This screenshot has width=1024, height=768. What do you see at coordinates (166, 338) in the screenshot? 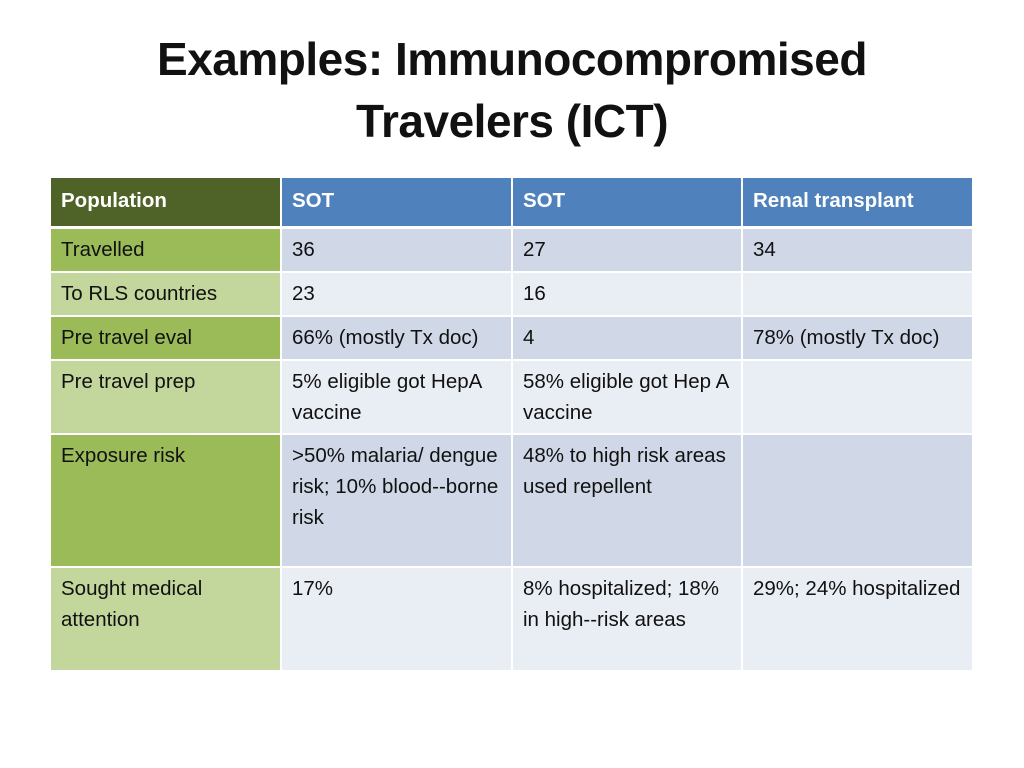
I see `row-label-pre-travel-eval: Pre travel eval` at bounding box center [166, 338].